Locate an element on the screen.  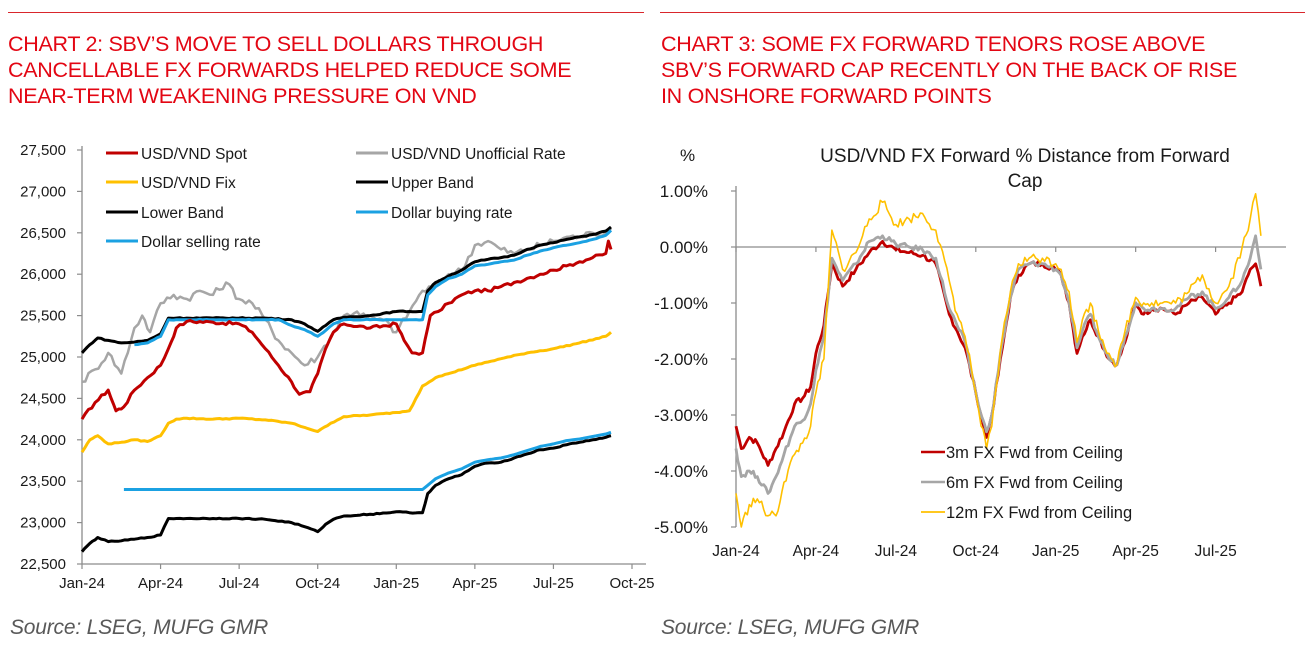
chart2-series-lower-band is located at coordinates (346, 493).